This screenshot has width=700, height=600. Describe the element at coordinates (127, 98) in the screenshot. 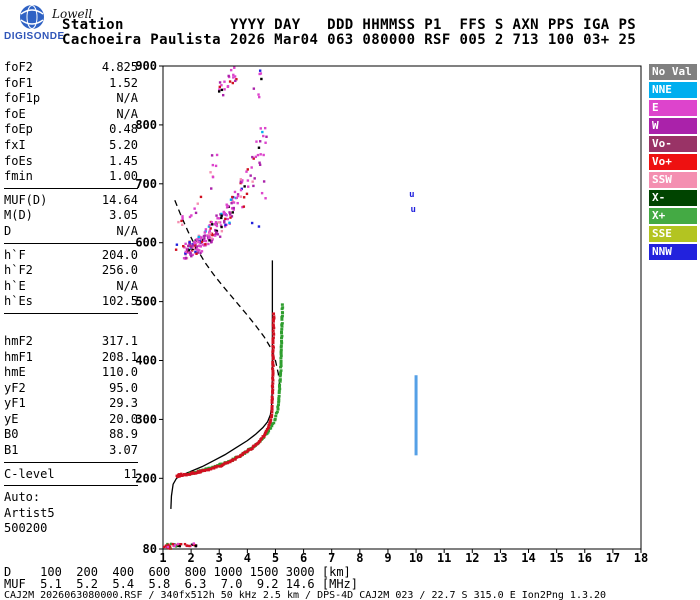

I see `param-value: N/A` at that location.